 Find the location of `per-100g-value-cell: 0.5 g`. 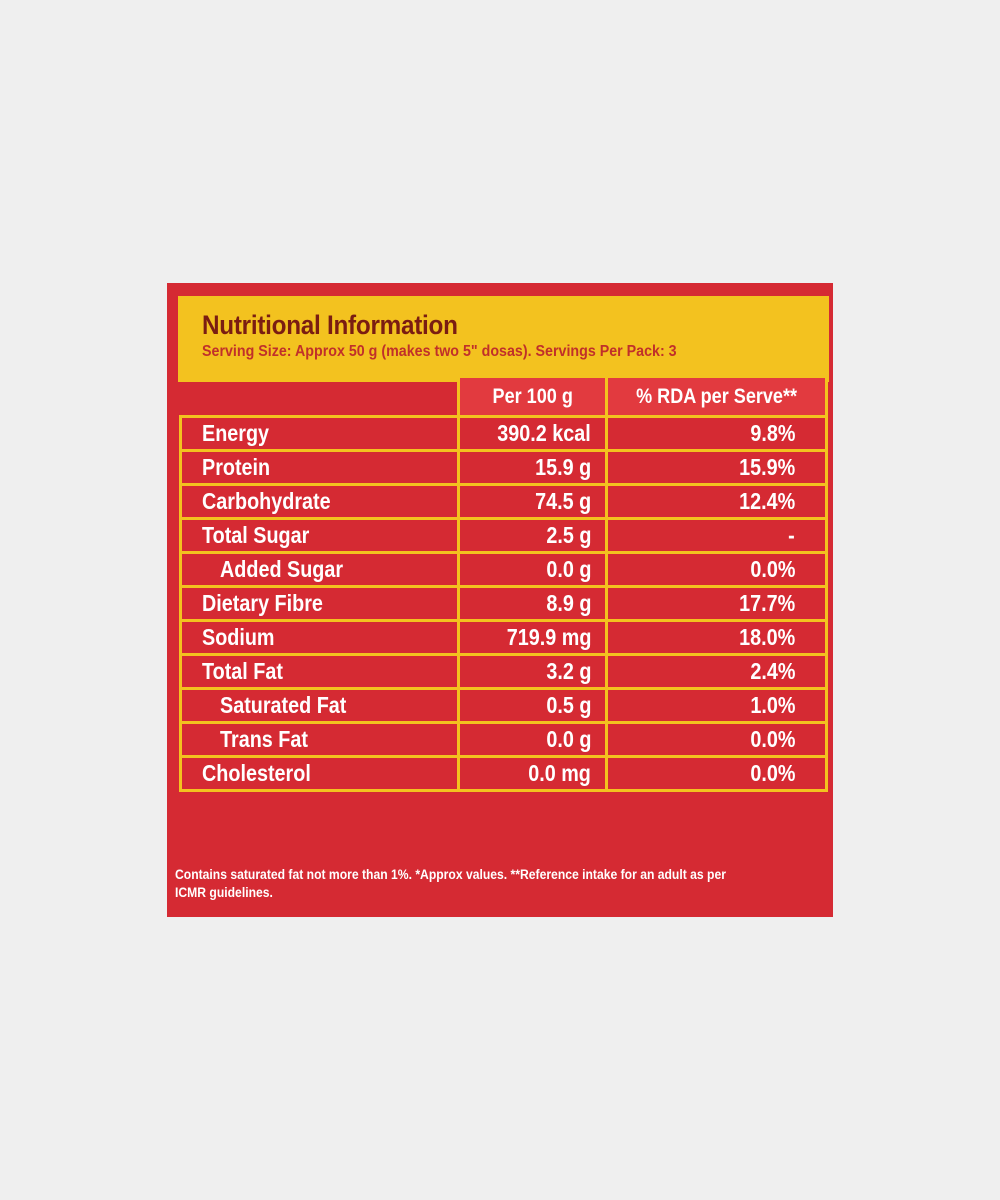

per-100g-value-cell: 0.5 g is located at coordinates (532, 705).